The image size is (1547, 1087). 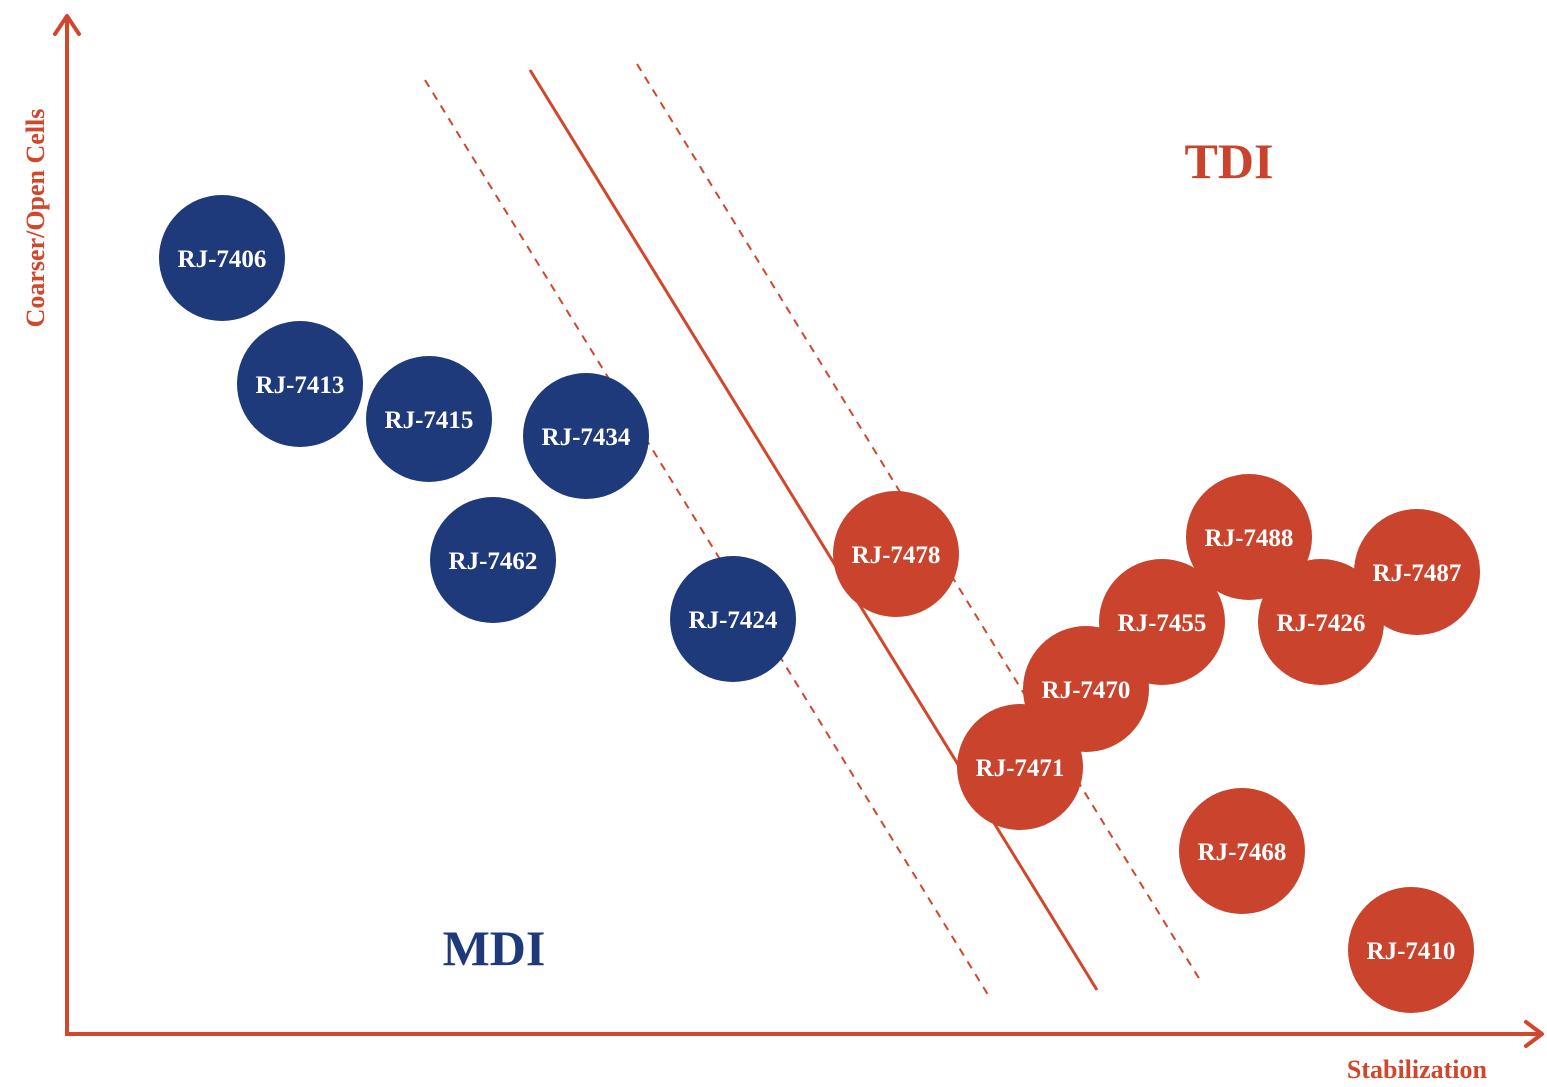 I want to click on bubble-rj-7462: RJ-7462, so click(x=493, y=560).